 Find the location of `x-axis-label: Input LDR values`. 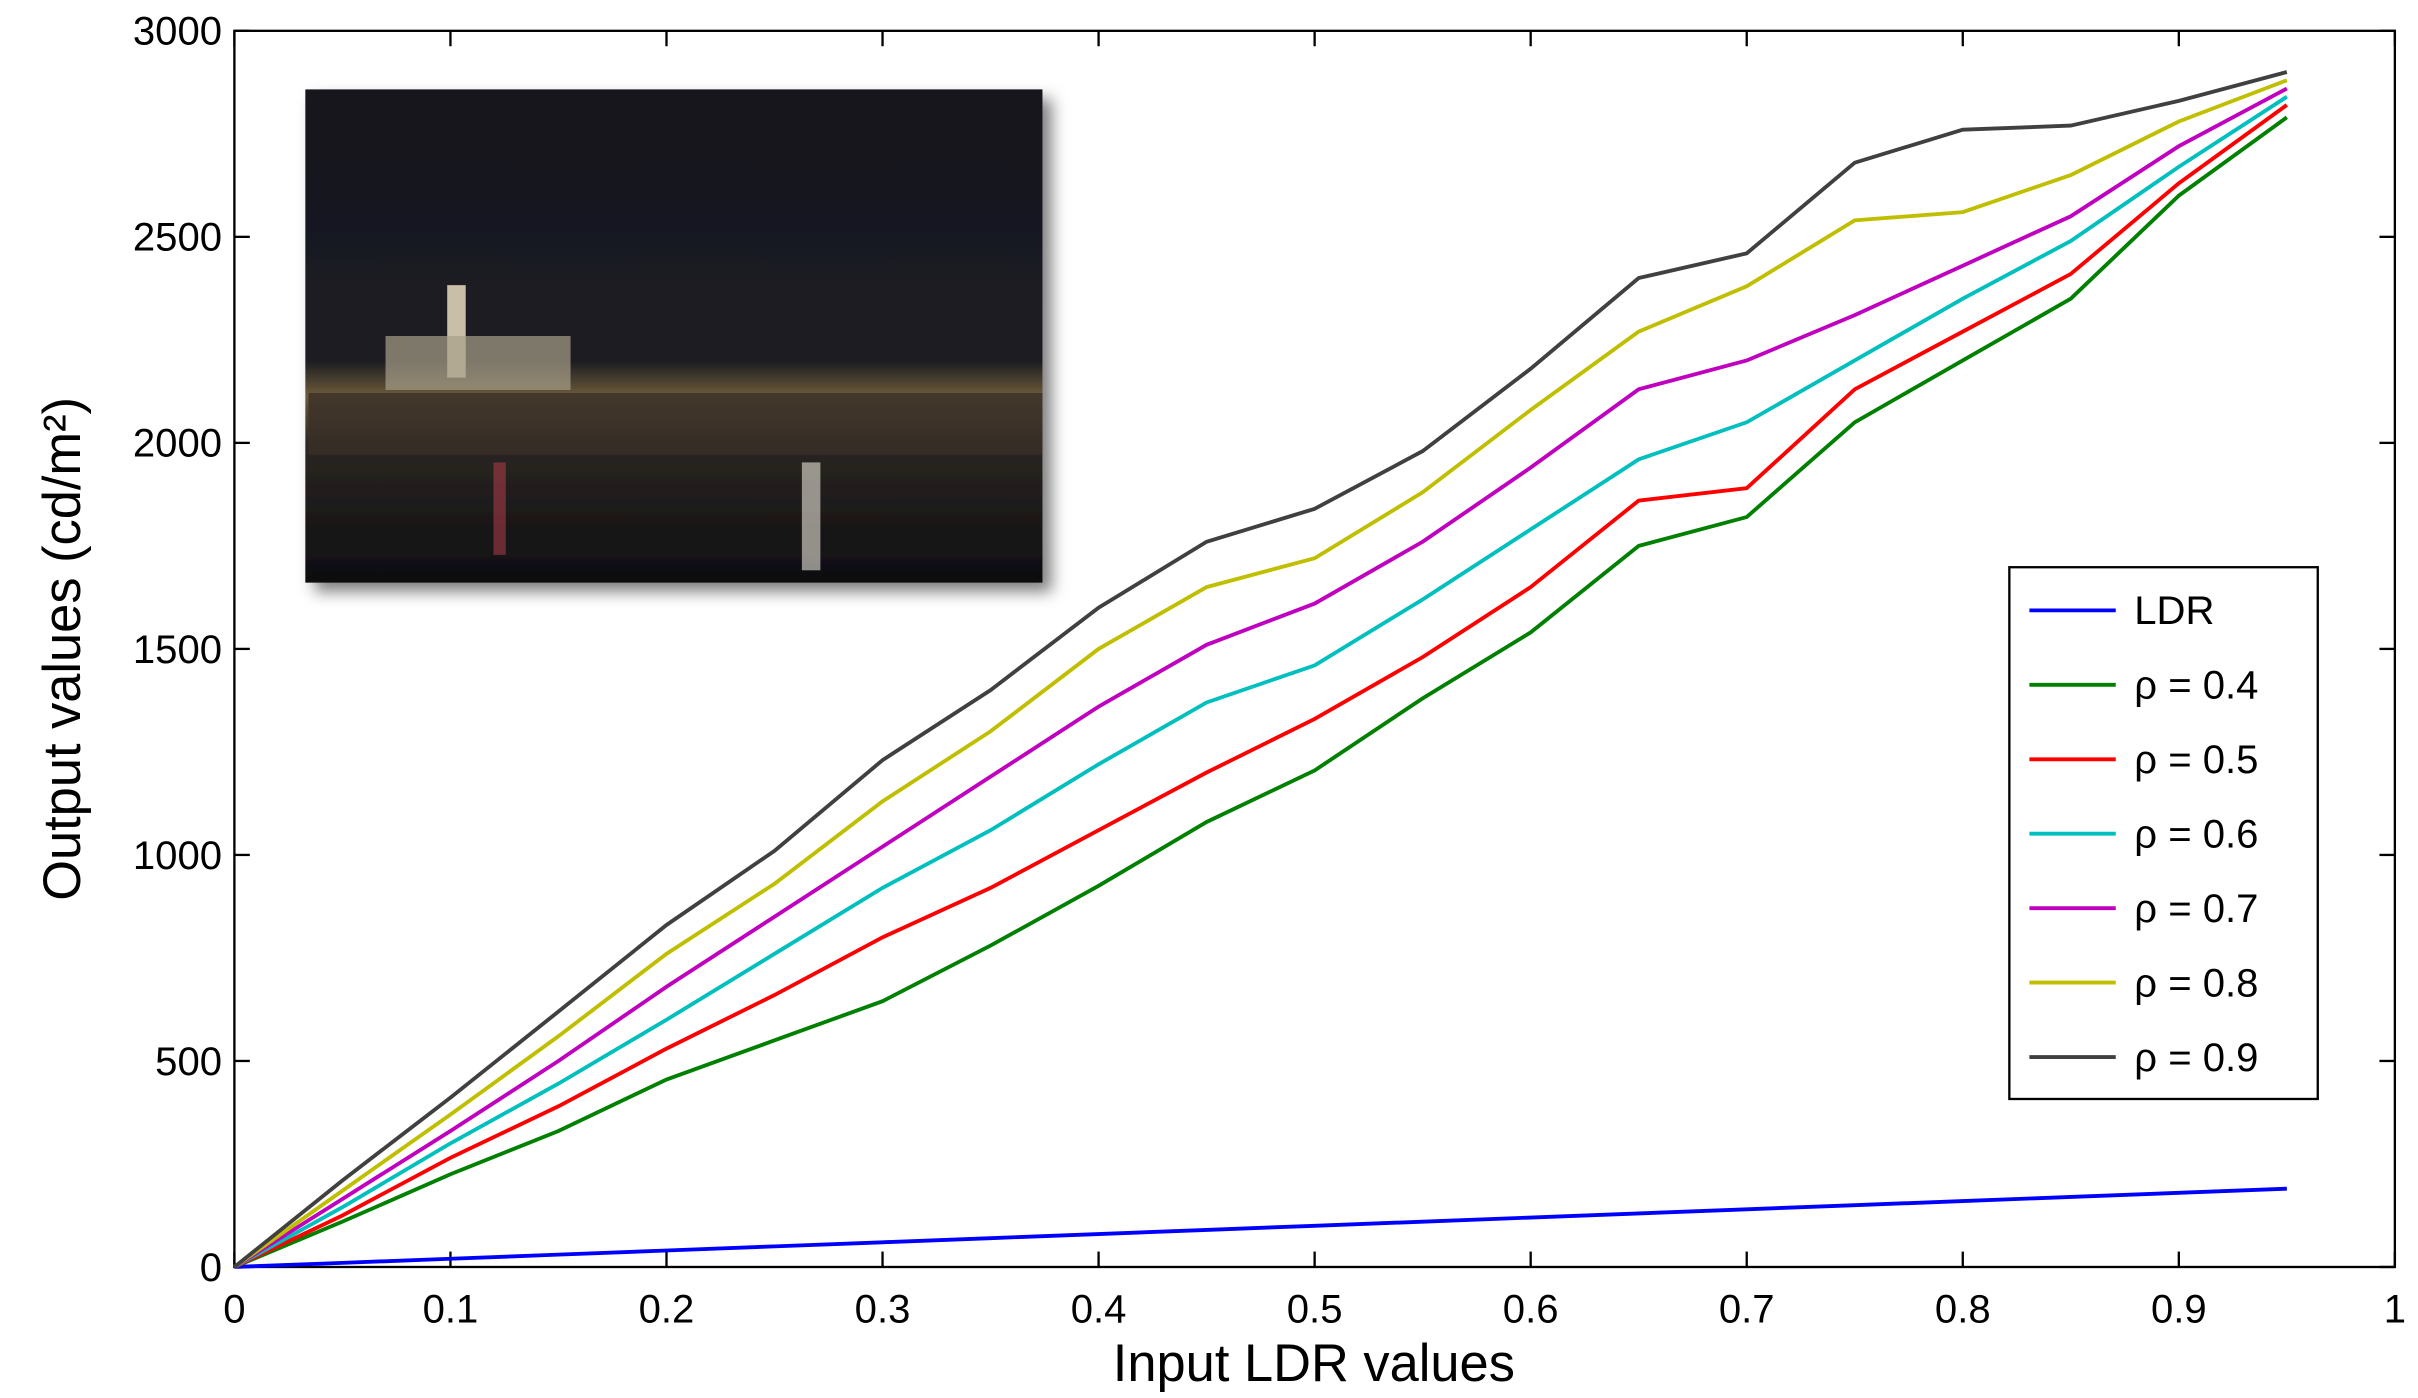

x-axis-label: Input LDR values is located at coordinates (1314, 1364).